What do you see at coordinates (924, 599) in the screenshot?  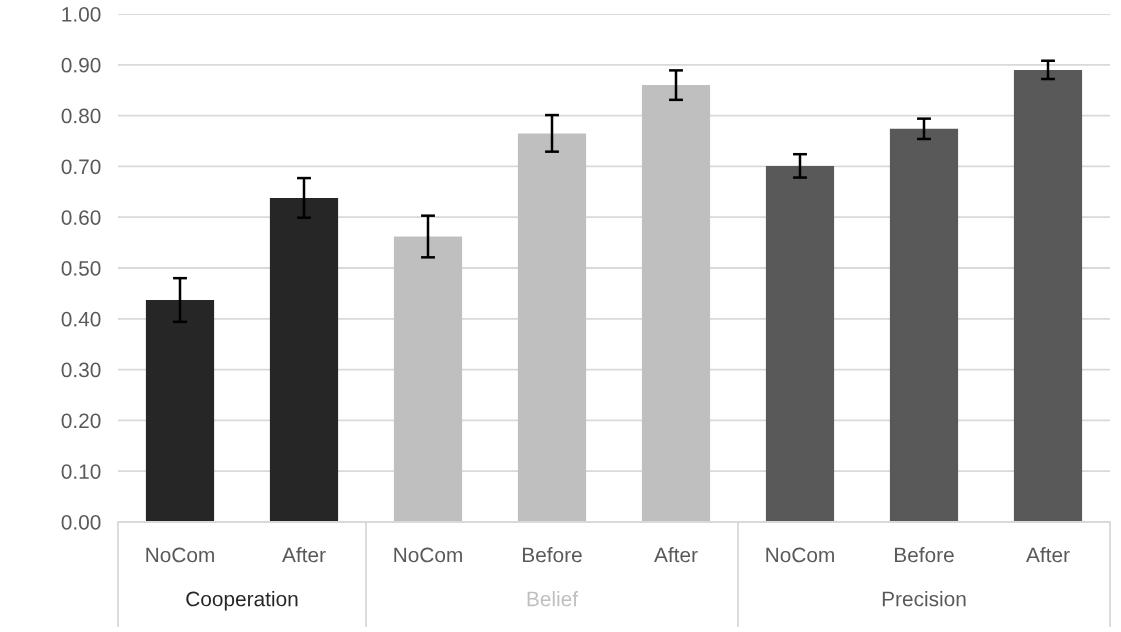 I see `text: Precision` at bounding box center [924, 599].